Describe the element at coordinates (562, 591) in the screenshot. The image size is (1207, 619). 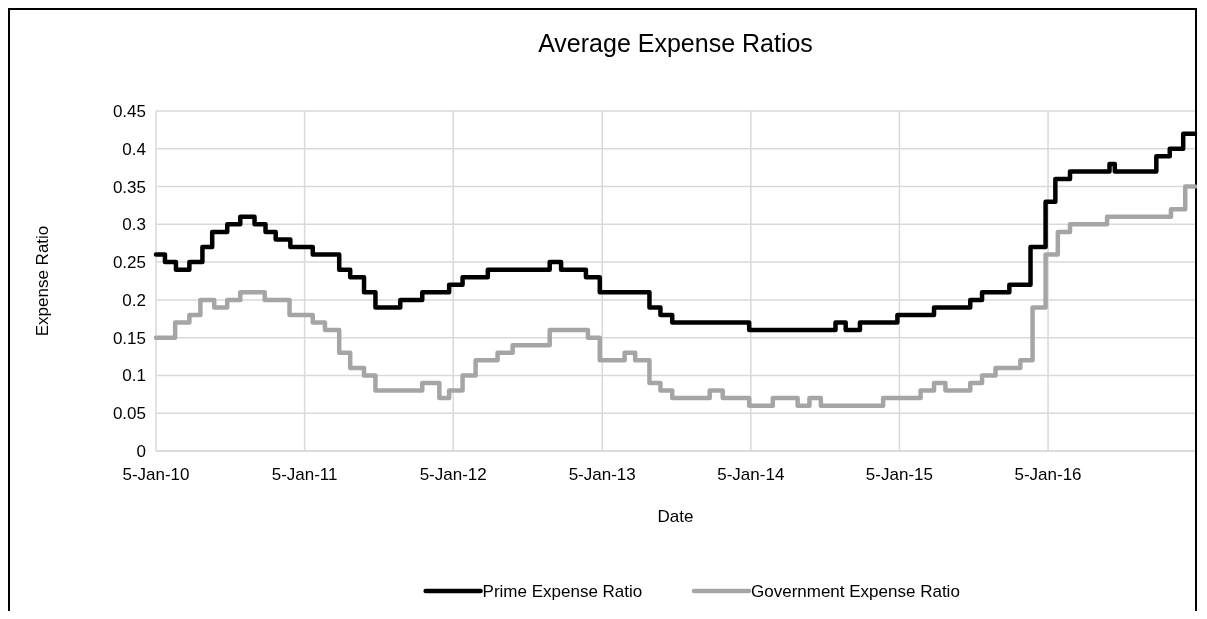
I see `legend-label: Prime Expense Ratio` at that location.